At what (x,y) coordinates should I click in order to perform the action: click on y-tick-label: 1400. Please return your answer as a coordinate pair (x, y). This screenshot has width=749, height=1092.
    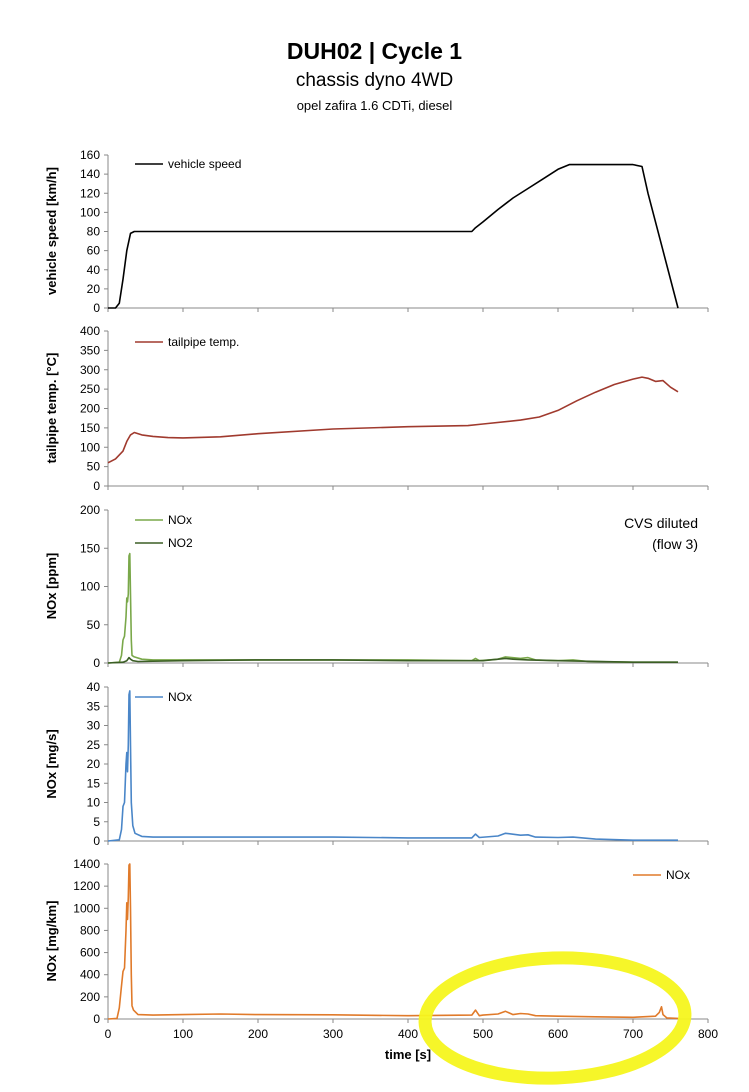
    Looking at the image, I should click on (86, 864).